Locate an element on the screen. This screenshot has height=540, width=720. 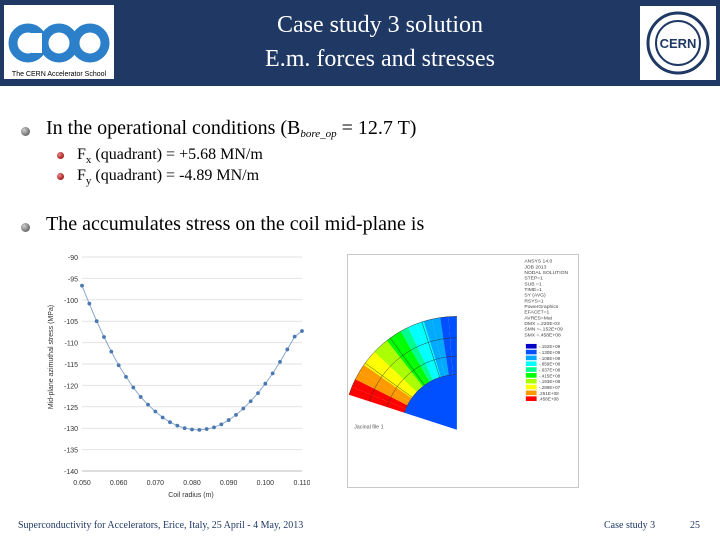
fea-info-line: DMX =.220E-03 is located at coordinates (542, 324).